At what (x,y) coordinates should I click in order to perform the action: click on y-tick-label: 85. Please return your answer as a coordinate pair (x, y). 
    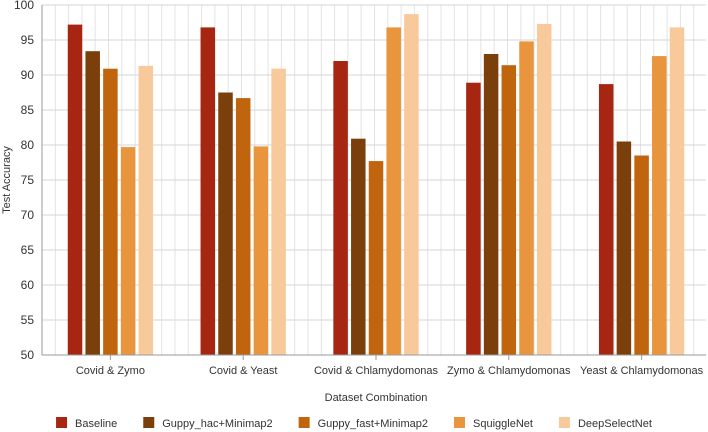
    Looking at the image, I should click on (28, 110).